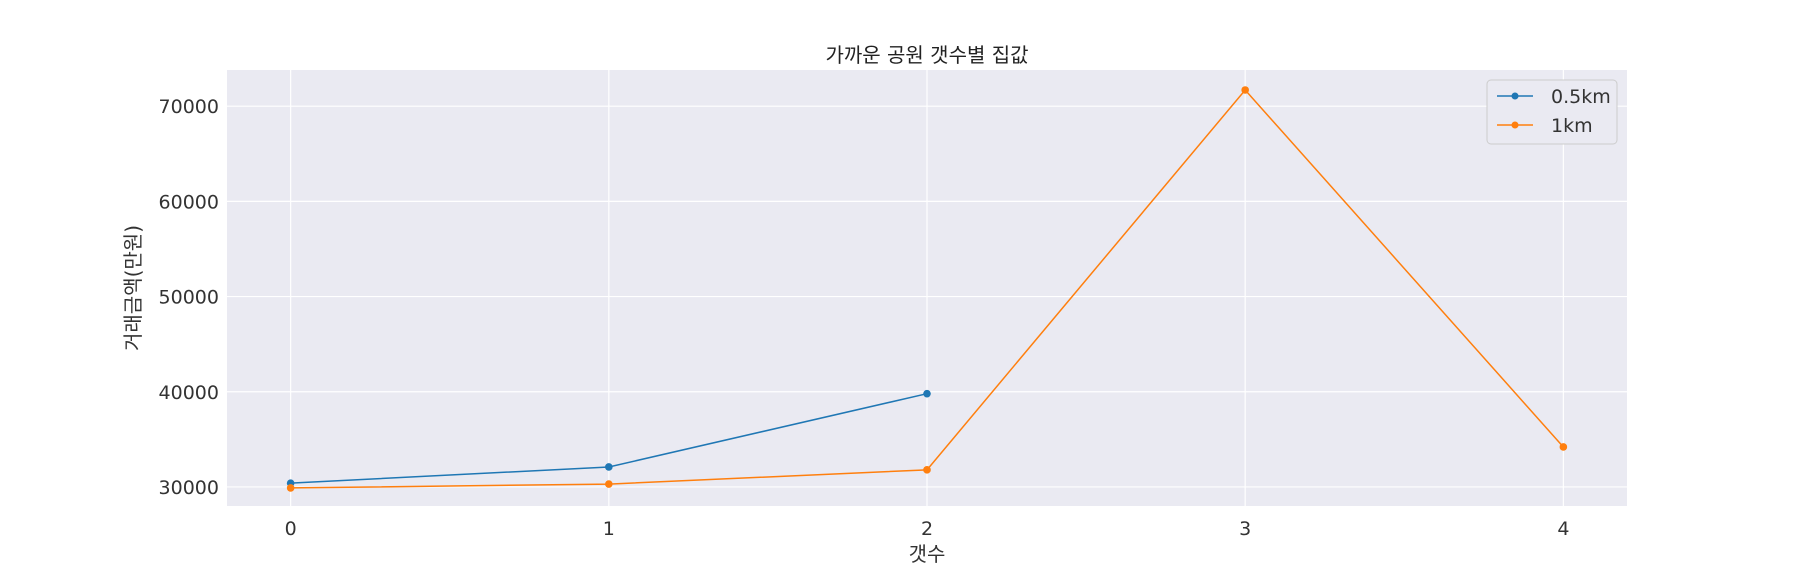 The height and width of the screenshot is (576, 1800). I want to click on y-tick-label-1: 40000, so click(189, 393).